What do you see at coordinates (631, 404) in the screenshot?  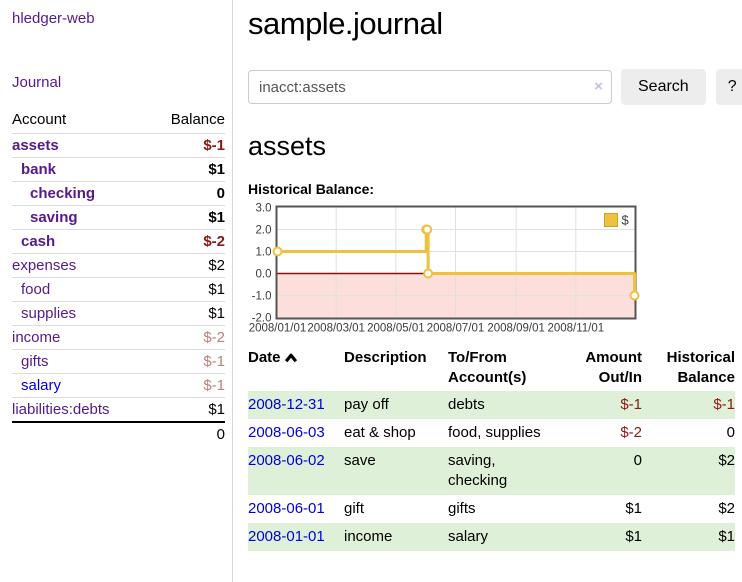 I see `transaction-amount: $-1` at bounding box center [631, 404].